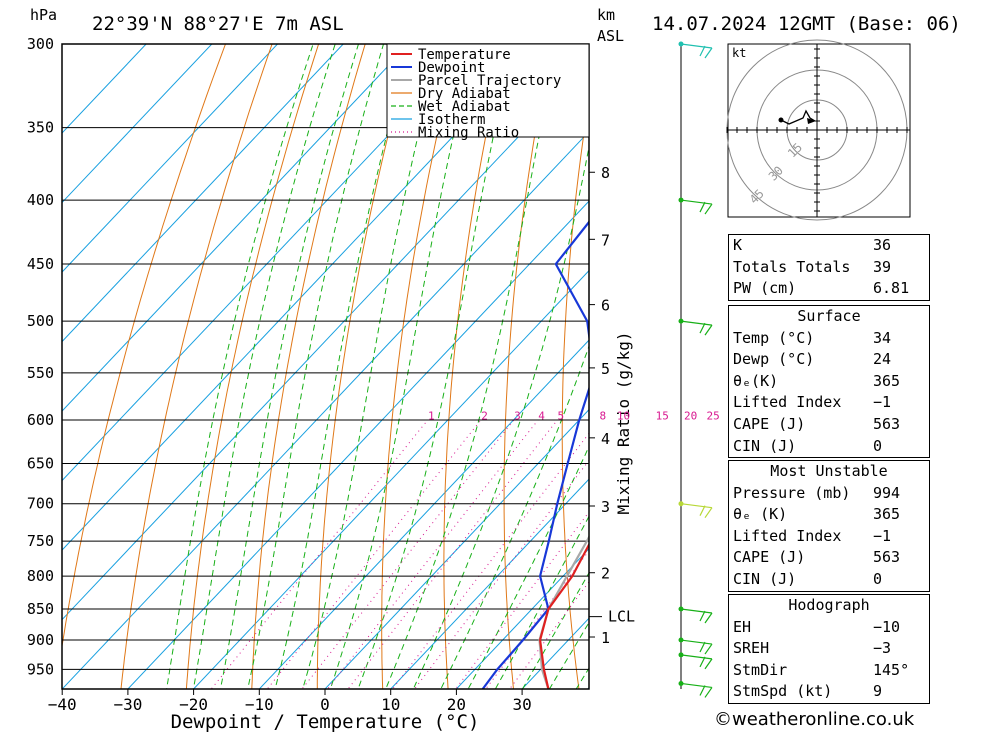 Image resolution: width=1000 pixels, height=733 pixels. I want to click on mixing-ratio-label: 25, so click(712, 416).